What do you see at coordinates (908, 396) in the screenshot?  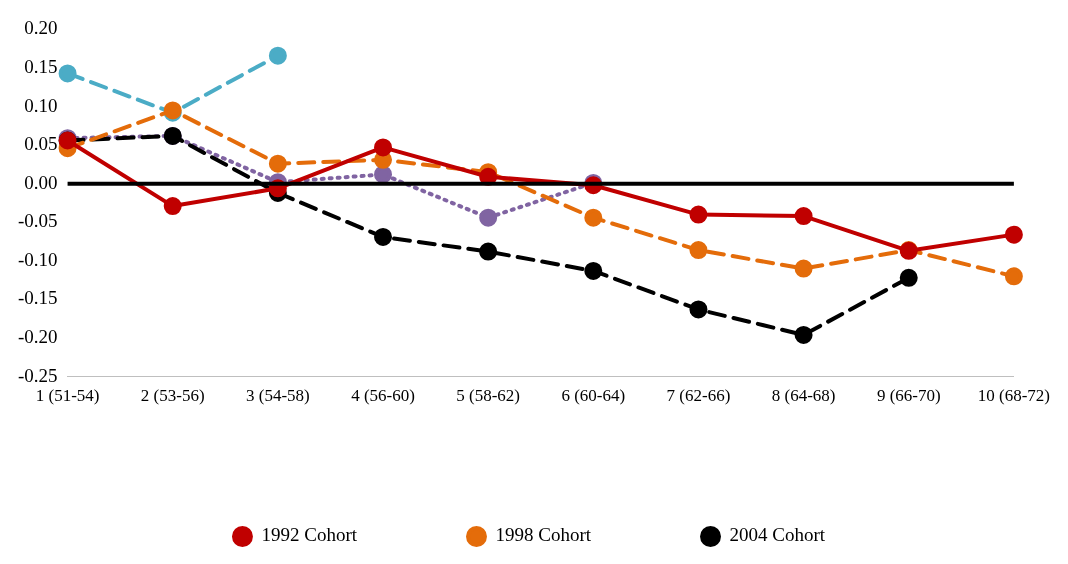 I see `x-tick-label: 9 (66-70)` at bounding box center [908, 396].